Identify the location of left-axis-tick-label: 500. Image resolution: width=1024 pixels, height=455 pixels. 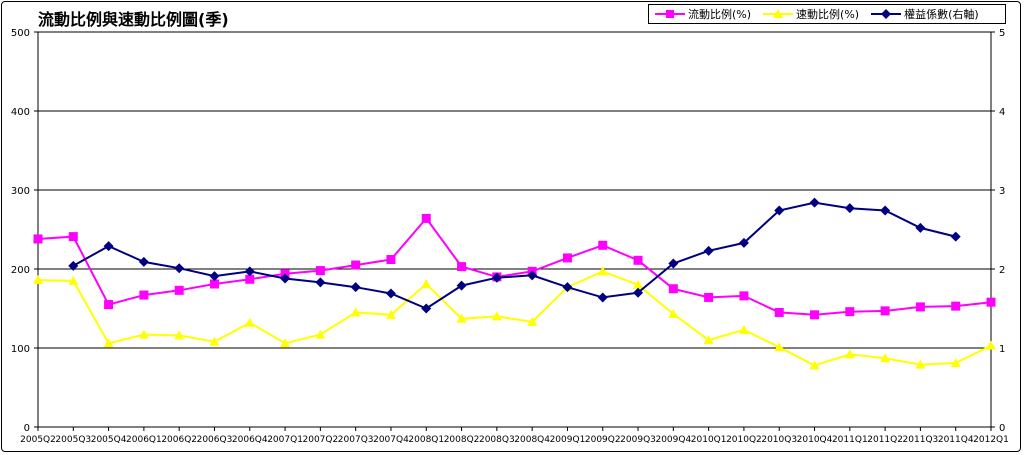
(20, 33).